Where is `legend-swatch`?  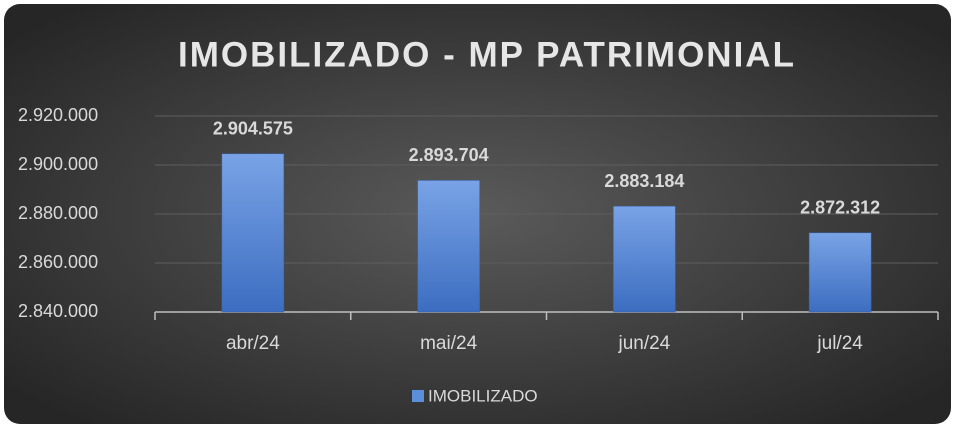
legend-swatch is located at coordinates (418, 396).